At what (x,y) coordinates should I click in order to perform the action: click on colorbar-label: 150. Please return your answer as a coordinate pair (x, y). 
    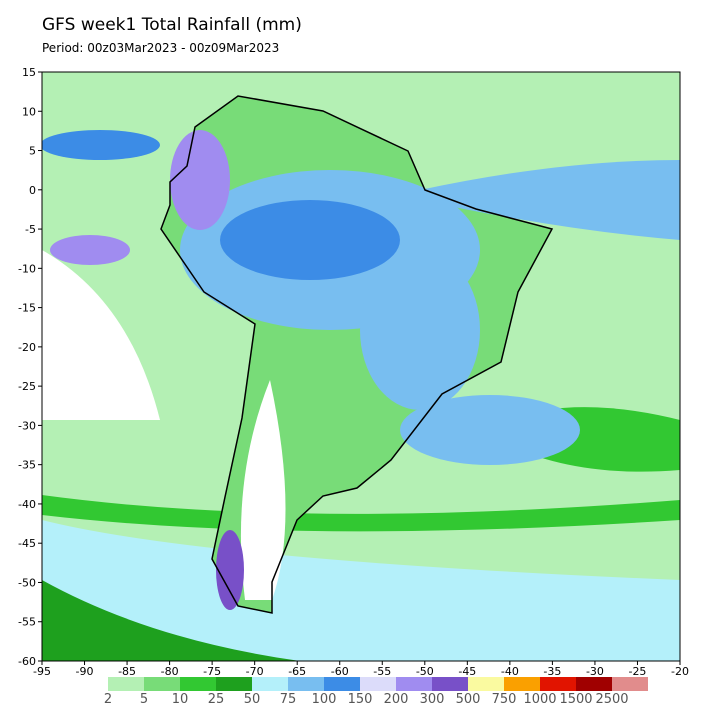
    Looking at the image, I should click on (360, 699).